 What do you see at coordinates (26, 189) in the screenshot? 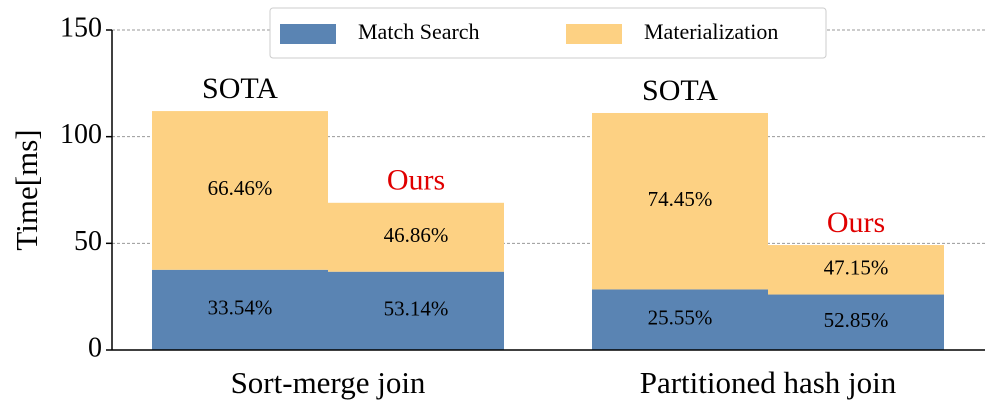
I see `y-axis-label: Time[ms]` at bounding box center [26, 189].